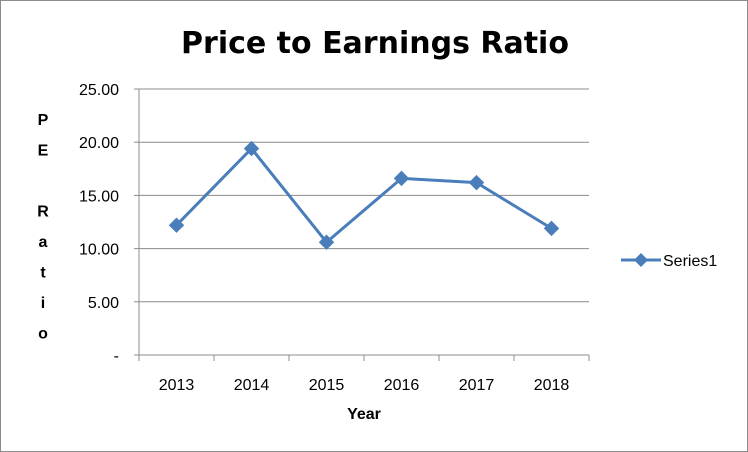 The image size is (748, 452). What do you see at coordinates (99, 196) in the screenshot?
I see `y-tick-label-3: 15.00` at bounding box center [99, 196].